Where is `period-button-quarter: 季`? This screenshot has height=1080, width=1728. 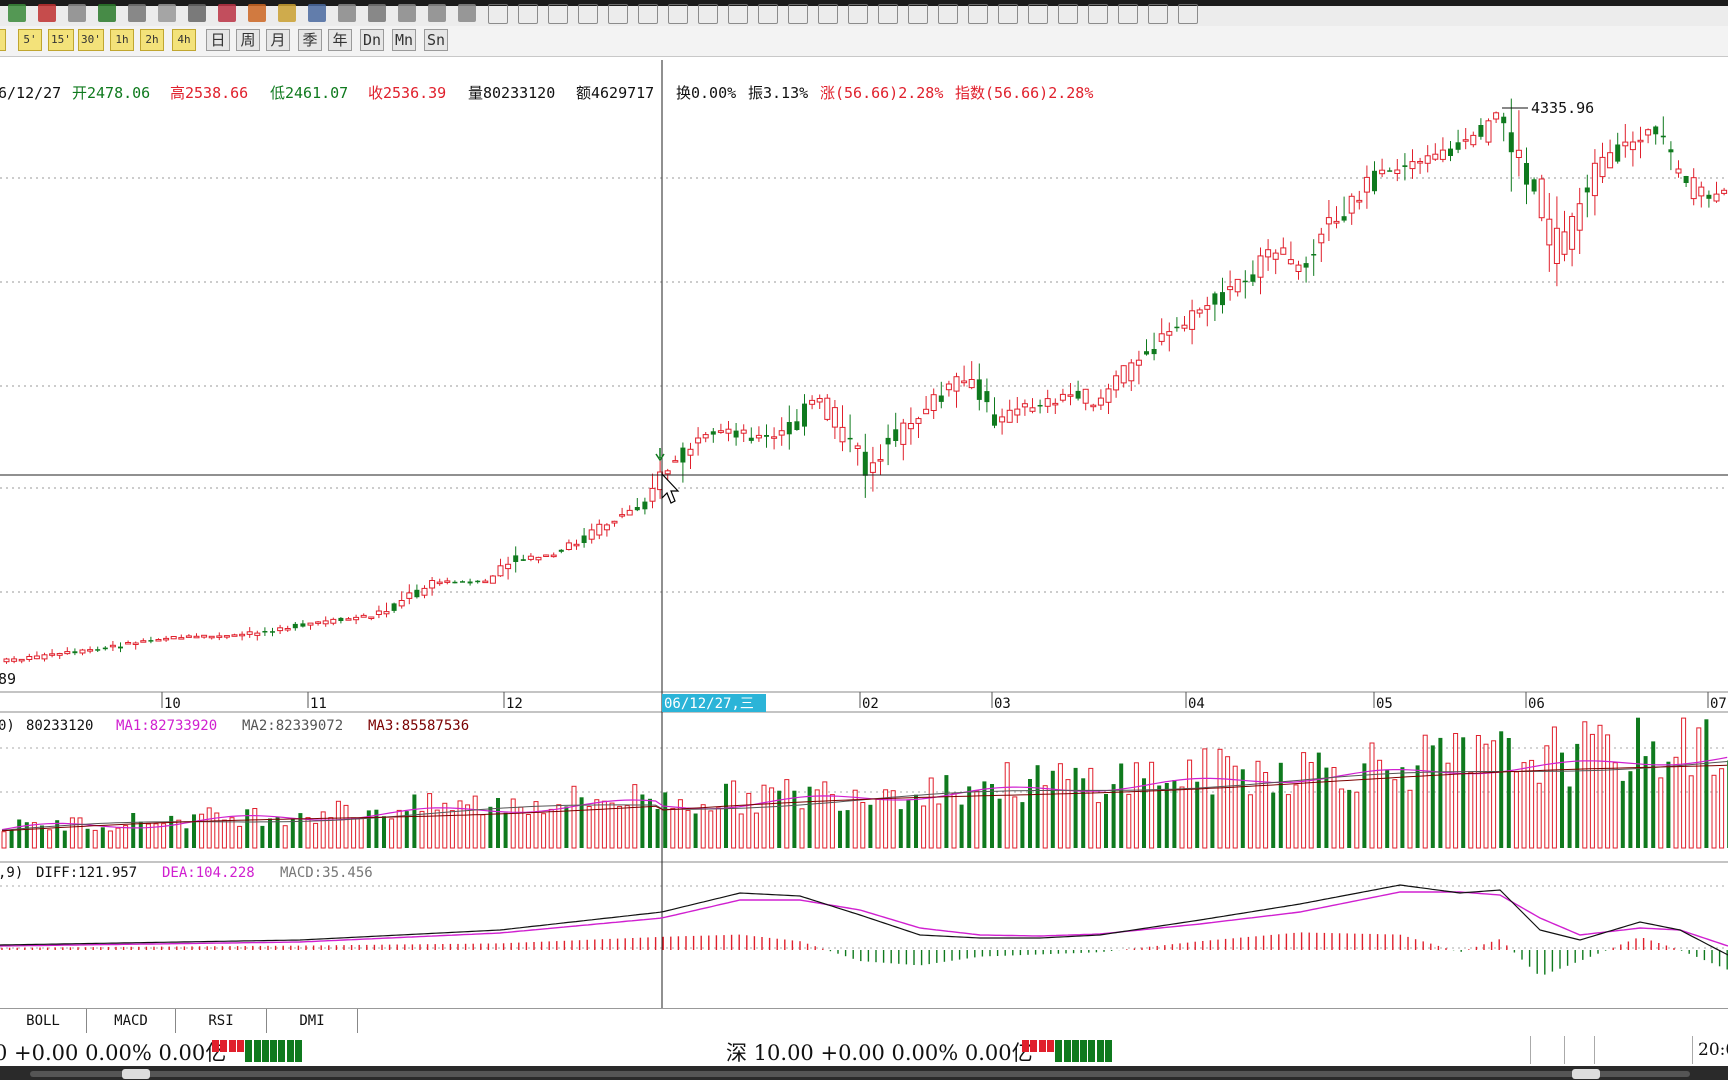 period-button-quarter: 季 is located at coordinates (310, 40).